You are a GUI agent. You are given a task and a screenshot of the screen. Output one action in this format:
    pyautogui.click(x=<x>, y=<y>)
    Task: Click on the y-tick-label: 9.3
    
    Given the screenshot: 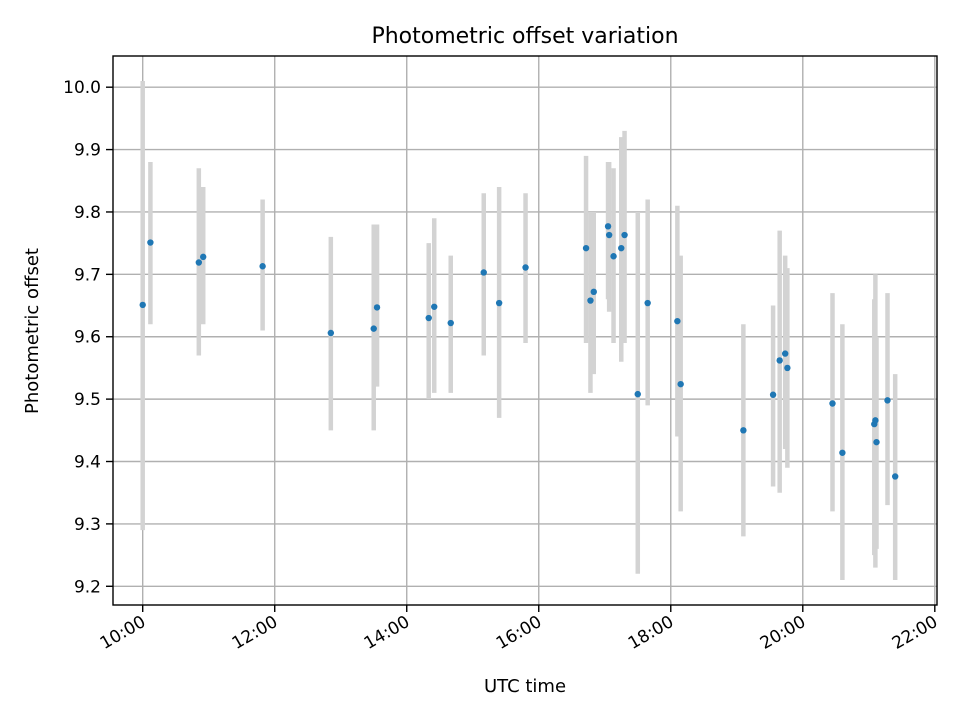 What is the action you would take?
    pyautogui.click(x=87, y=525)
    